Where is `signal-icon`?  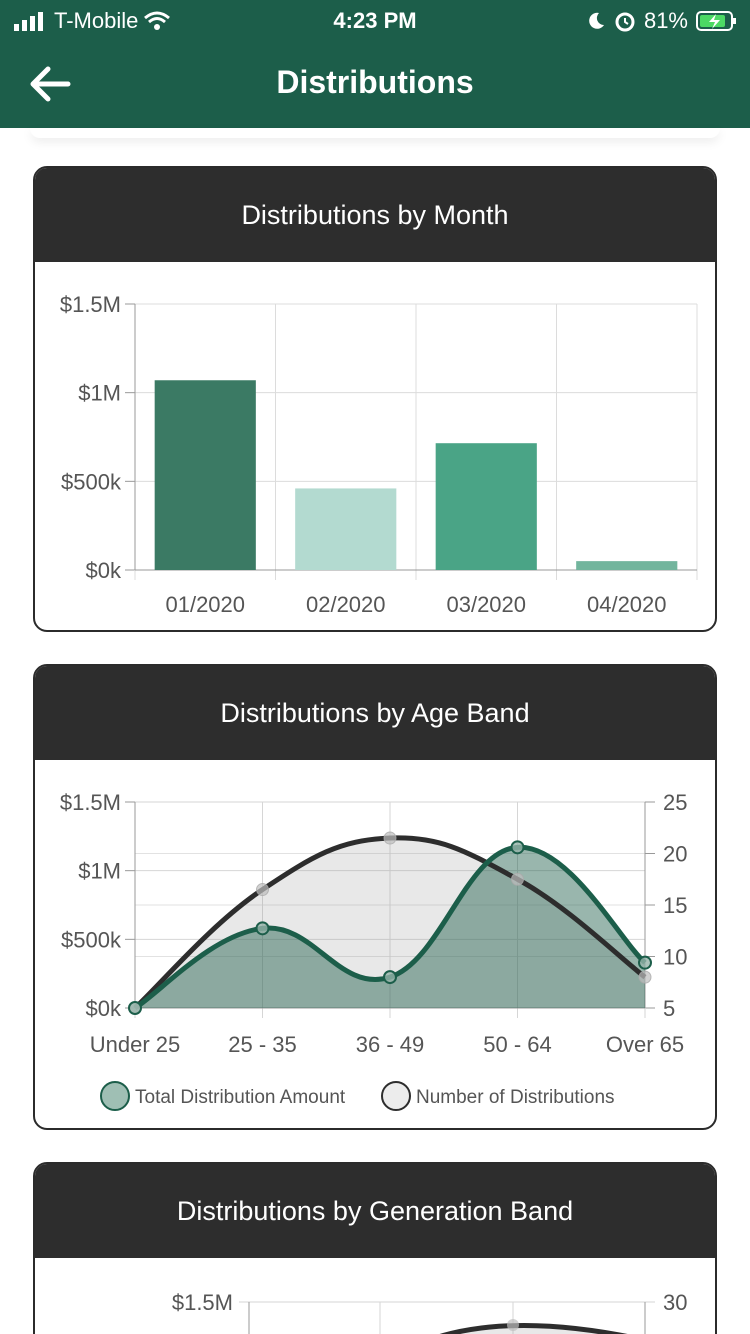
signal-icon is located at coordinates (28, 21).